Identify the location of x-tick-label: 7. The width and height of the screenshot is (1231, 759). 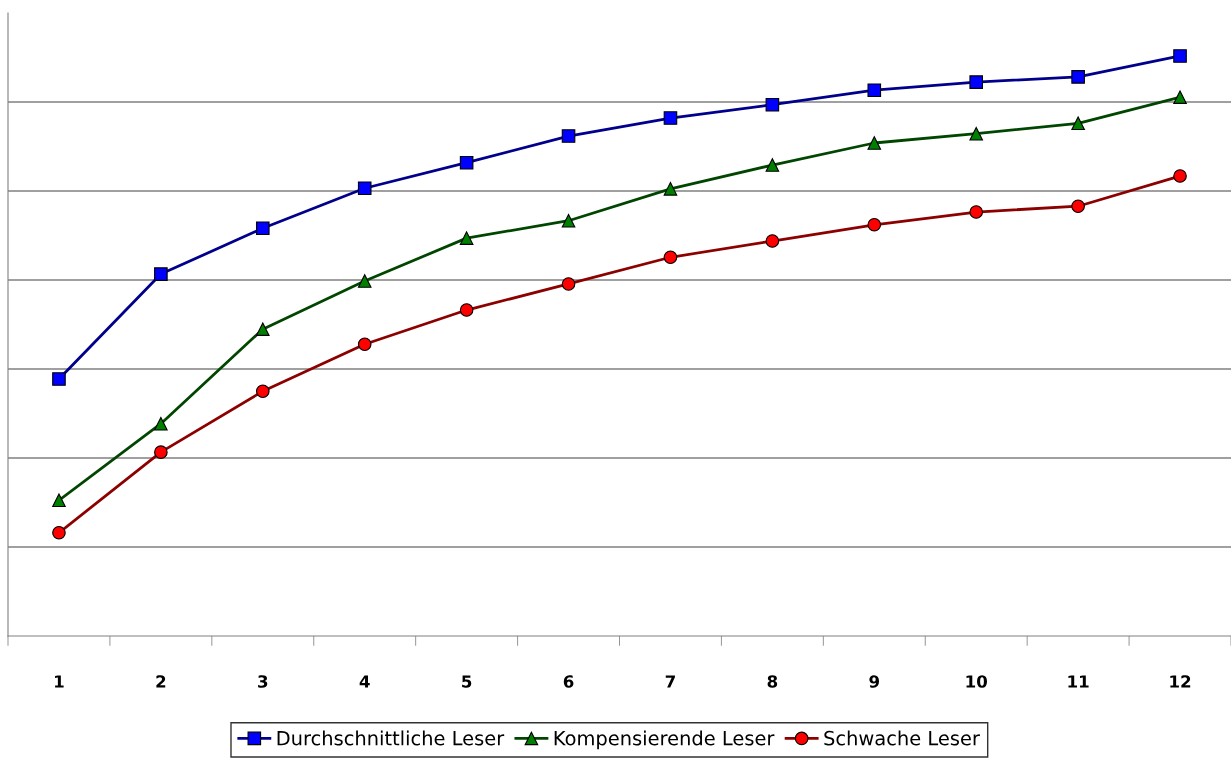
(670, 681).